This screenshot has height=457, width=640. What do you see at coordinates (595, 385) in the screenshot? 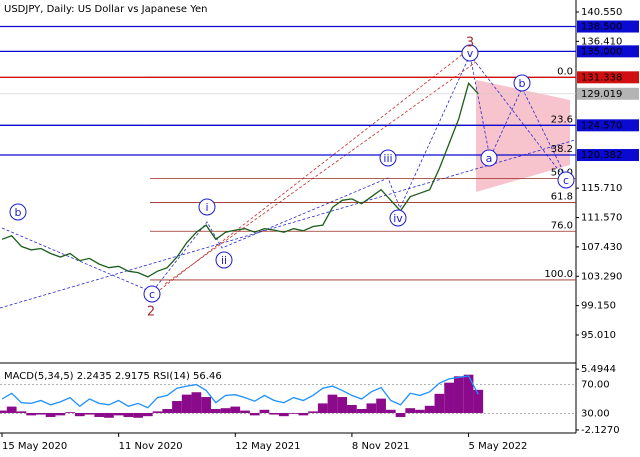
I see `y2-tick-label: 70.00` at bounding box center [595, 385].